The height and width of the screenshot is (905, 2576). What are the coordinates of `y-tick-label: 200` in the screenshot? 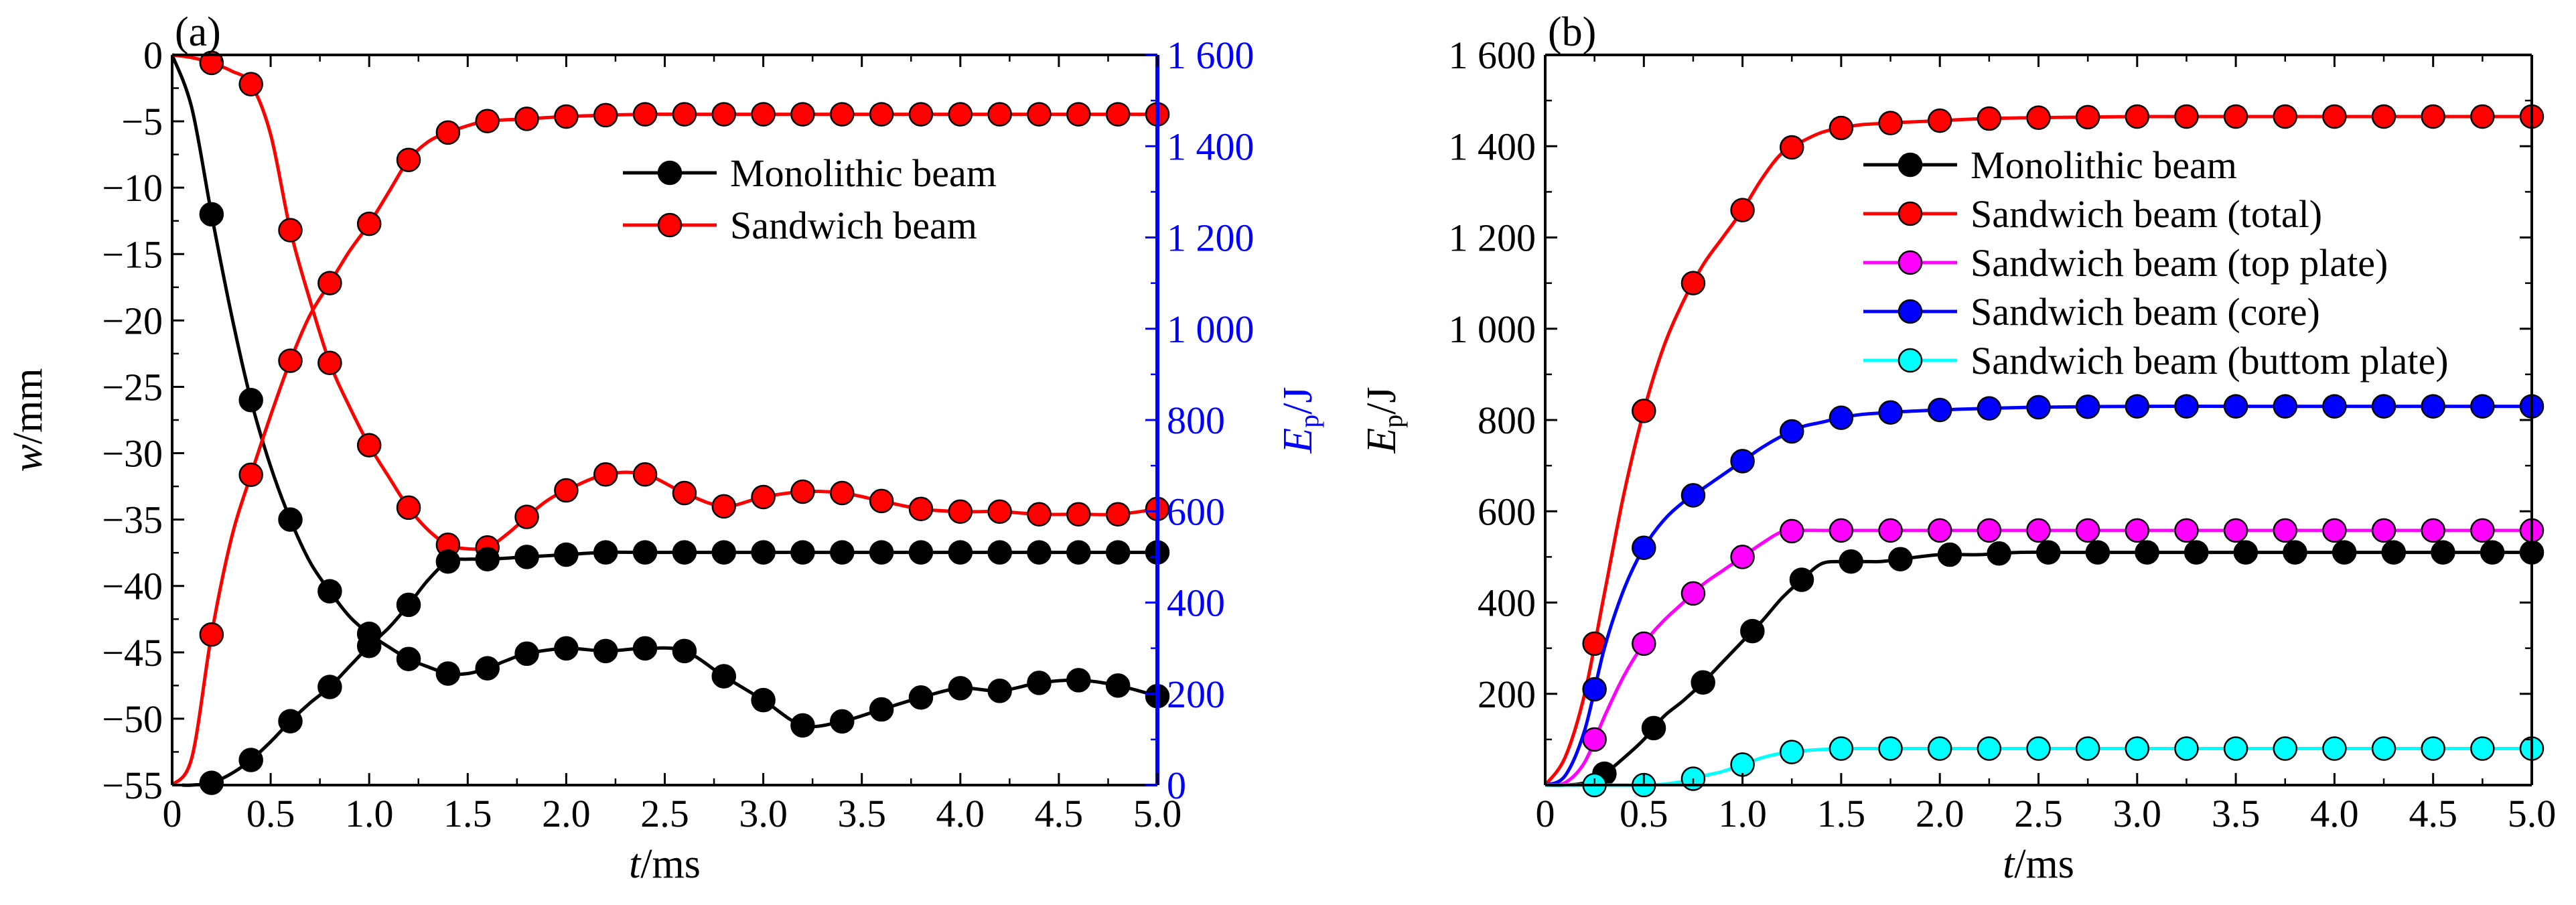 It's located at (1507, 694).